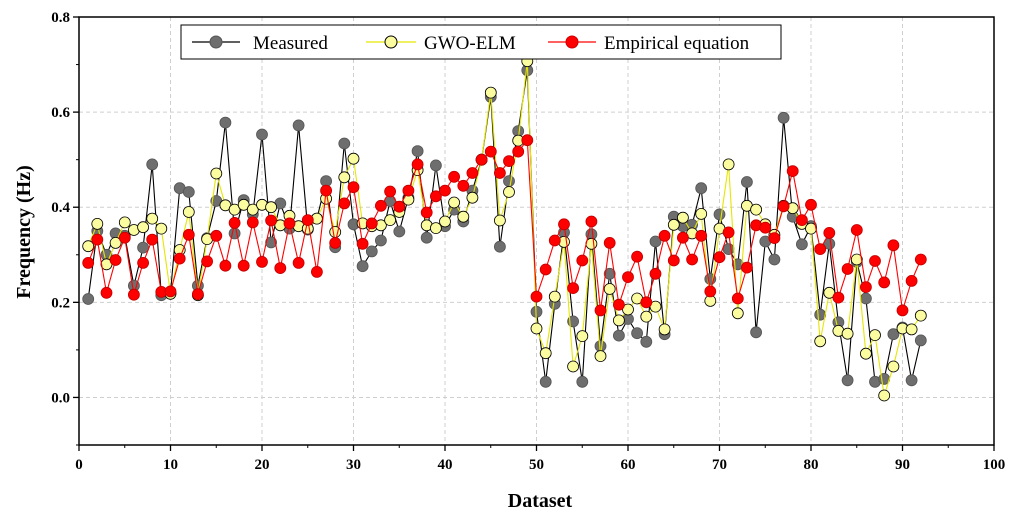  What do you see at coordinates (79, 465) in the screenshot?
I see `x-tick-label: 0` at bounding box center [79, 465].